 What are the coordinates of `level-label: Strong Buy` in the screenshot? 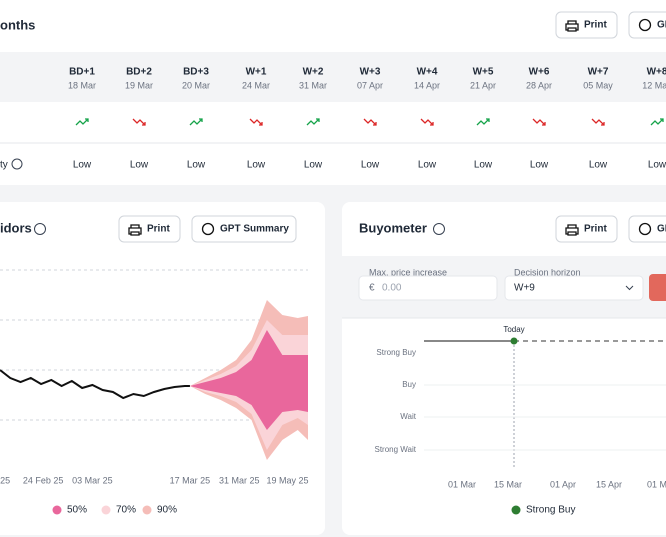 It's located at (396, 352).